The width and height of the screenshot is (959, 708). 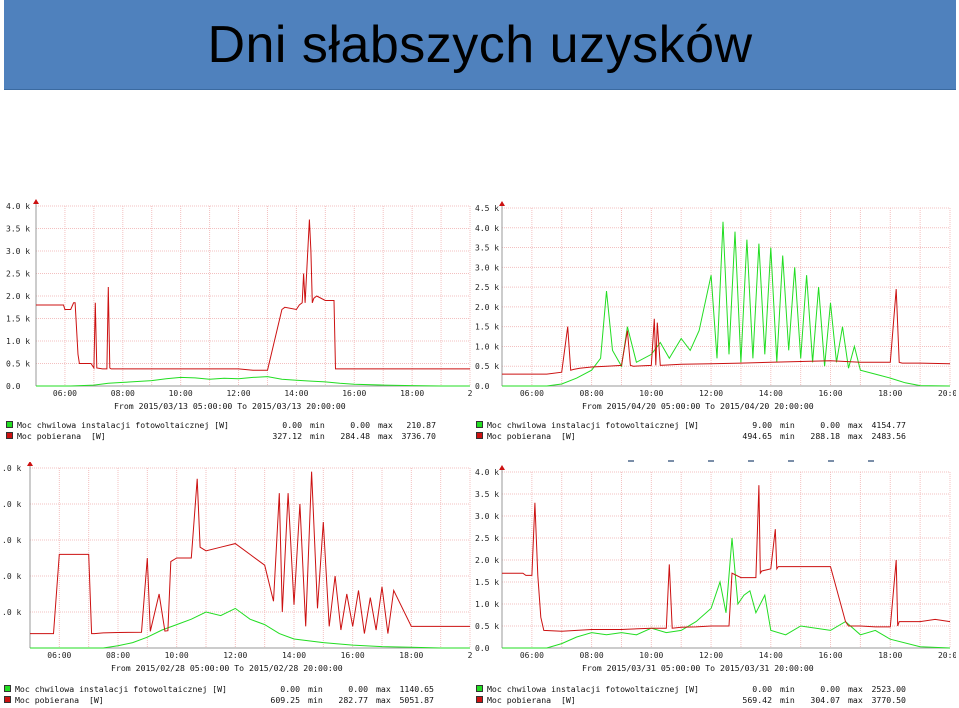 I want to click on title-bar: Dni słabszych uzysków, so click(x=480, y=45).